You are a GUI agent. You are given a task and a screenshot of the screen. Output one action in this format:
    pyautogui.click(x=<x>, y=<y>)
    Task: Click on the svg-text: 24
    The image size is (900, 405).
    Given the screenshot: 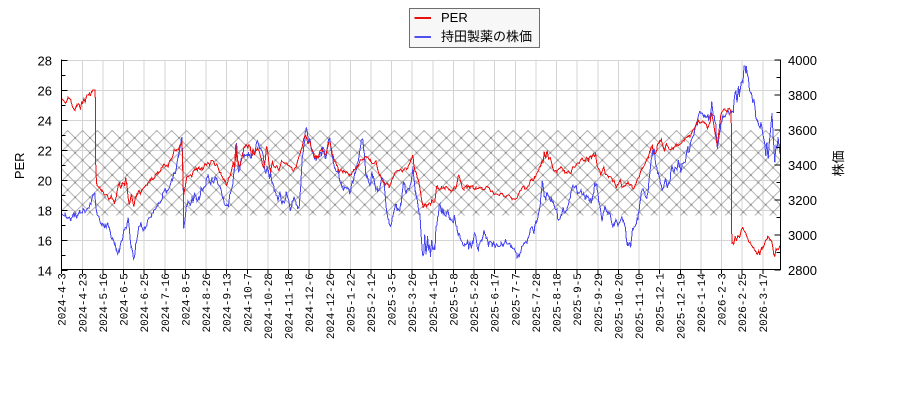 What is the action you would take?
    pyautogui.click(x=45, y=120)
    